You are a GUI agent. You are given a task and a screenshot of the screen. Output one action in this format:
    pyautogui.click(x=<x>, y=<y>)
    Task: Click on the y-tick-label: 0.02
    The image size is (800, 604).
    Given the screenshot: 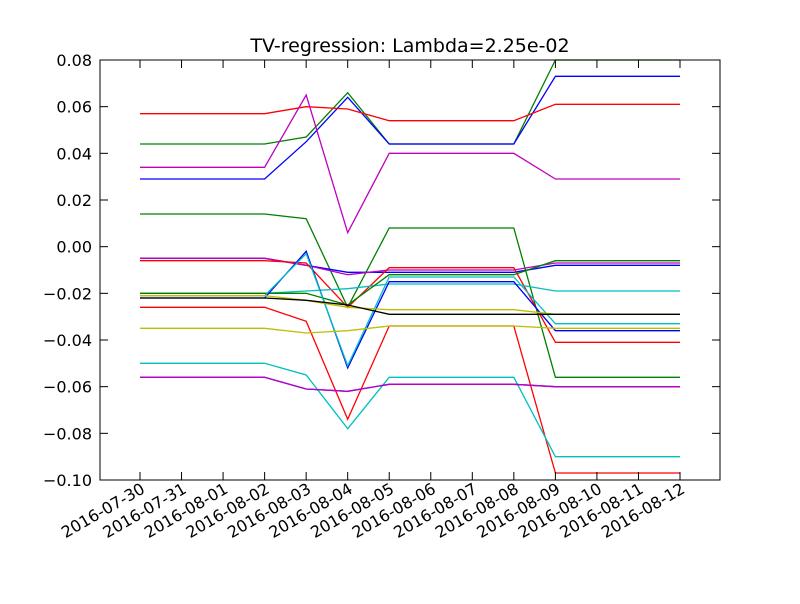 What is the action you would take?
    pyautogui.click(x=74, y=200)
    